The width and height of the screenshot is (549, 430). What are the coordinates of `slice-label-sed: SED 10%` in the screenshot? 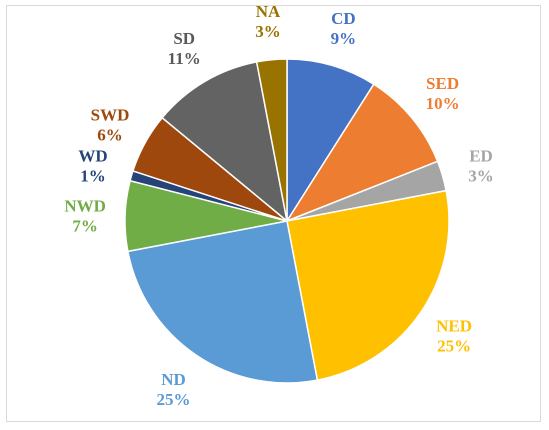 It's located at (443, 93).